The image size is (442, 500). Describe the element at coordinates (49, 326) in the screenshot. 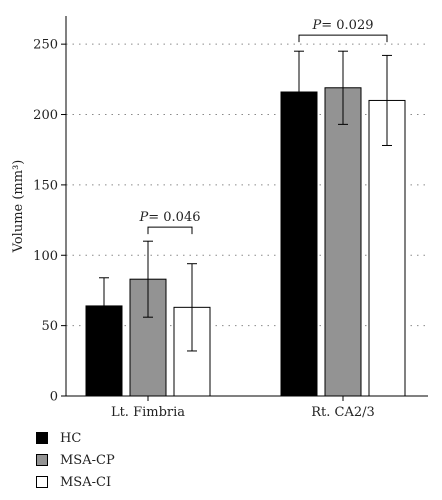

I see `y-tick-label-50: 50` at that location.